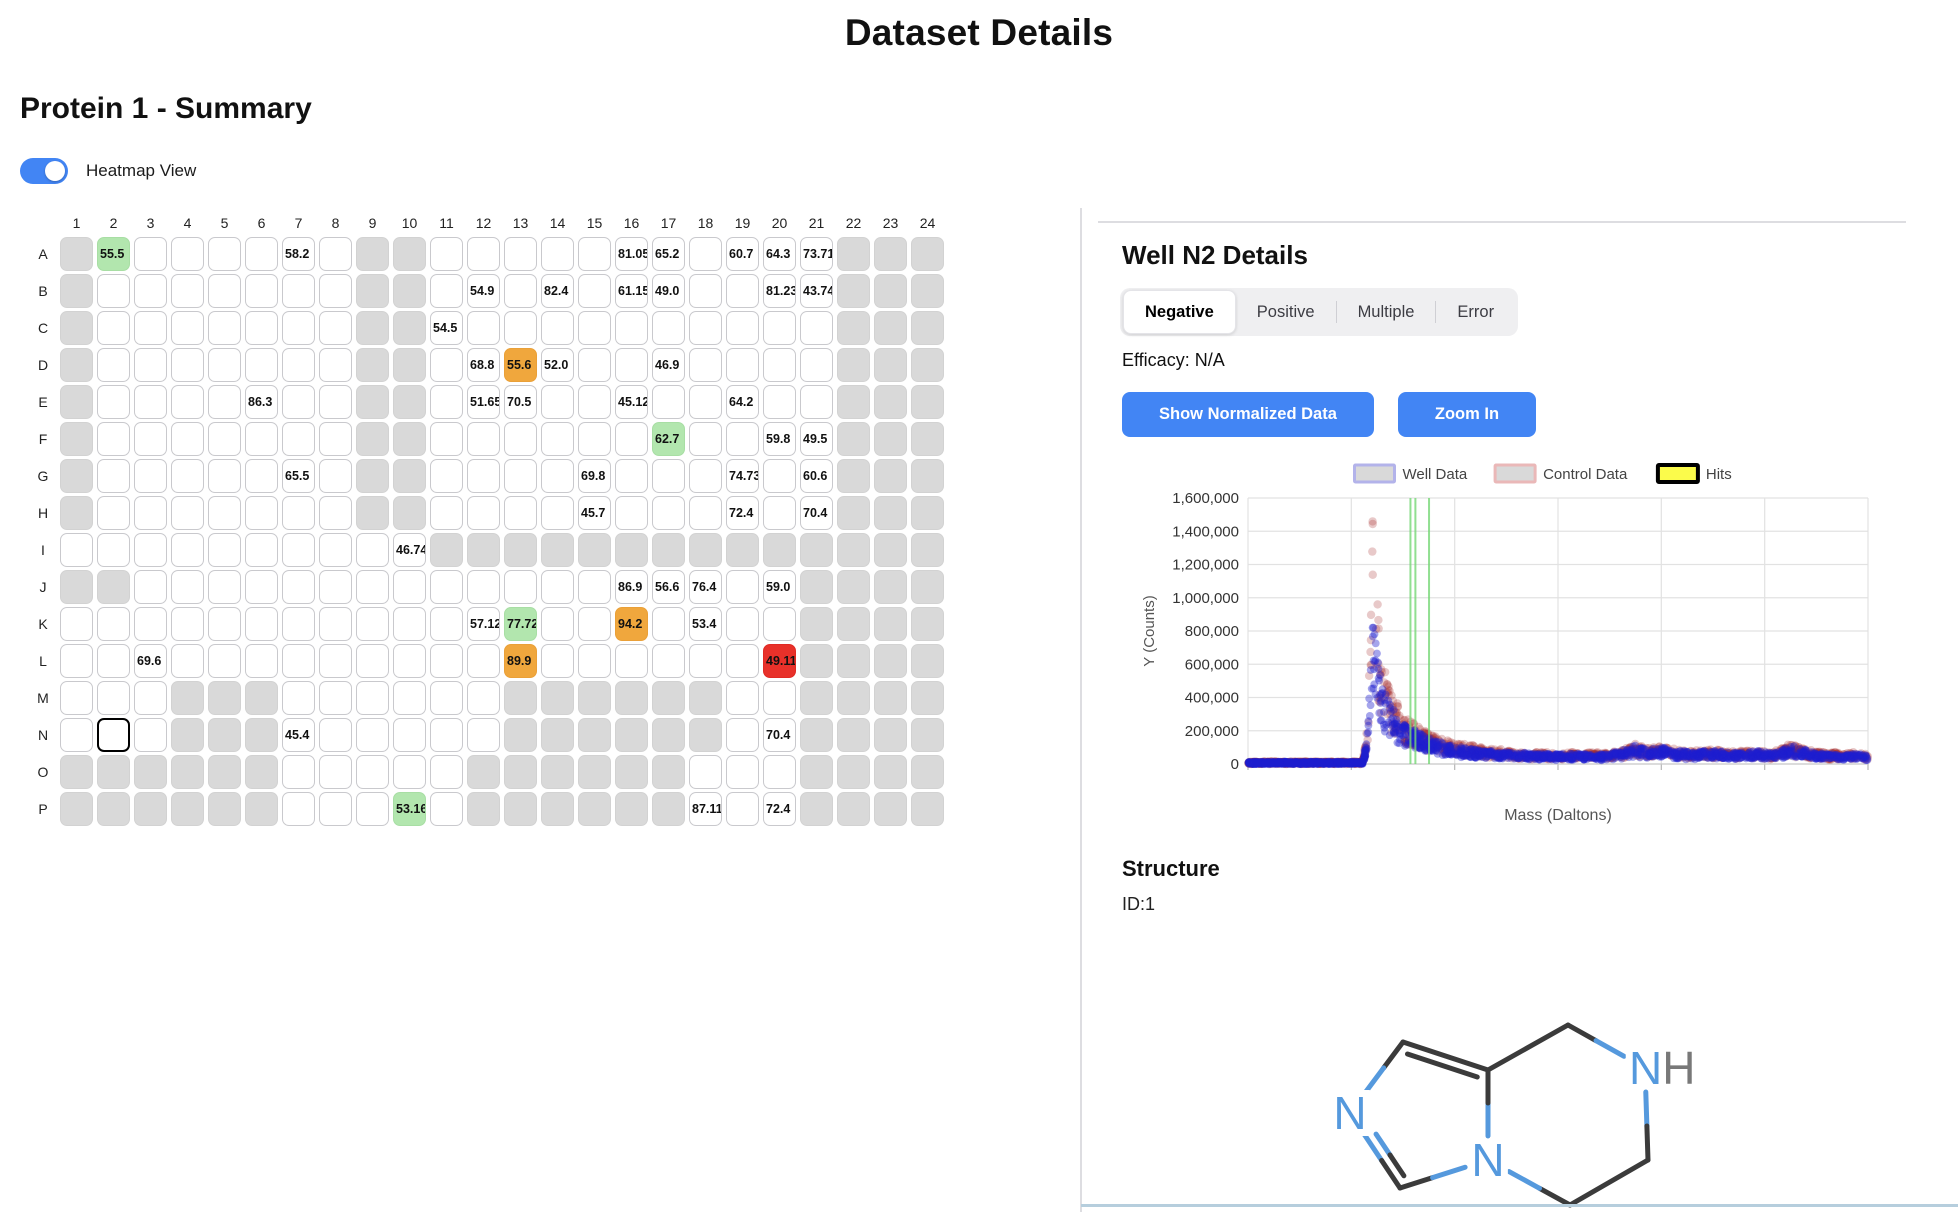 This screenshot has height=1217, width=1958. Describe the element at coordinates (742, 698) in the screenshot. I see `well-M19` at that location.